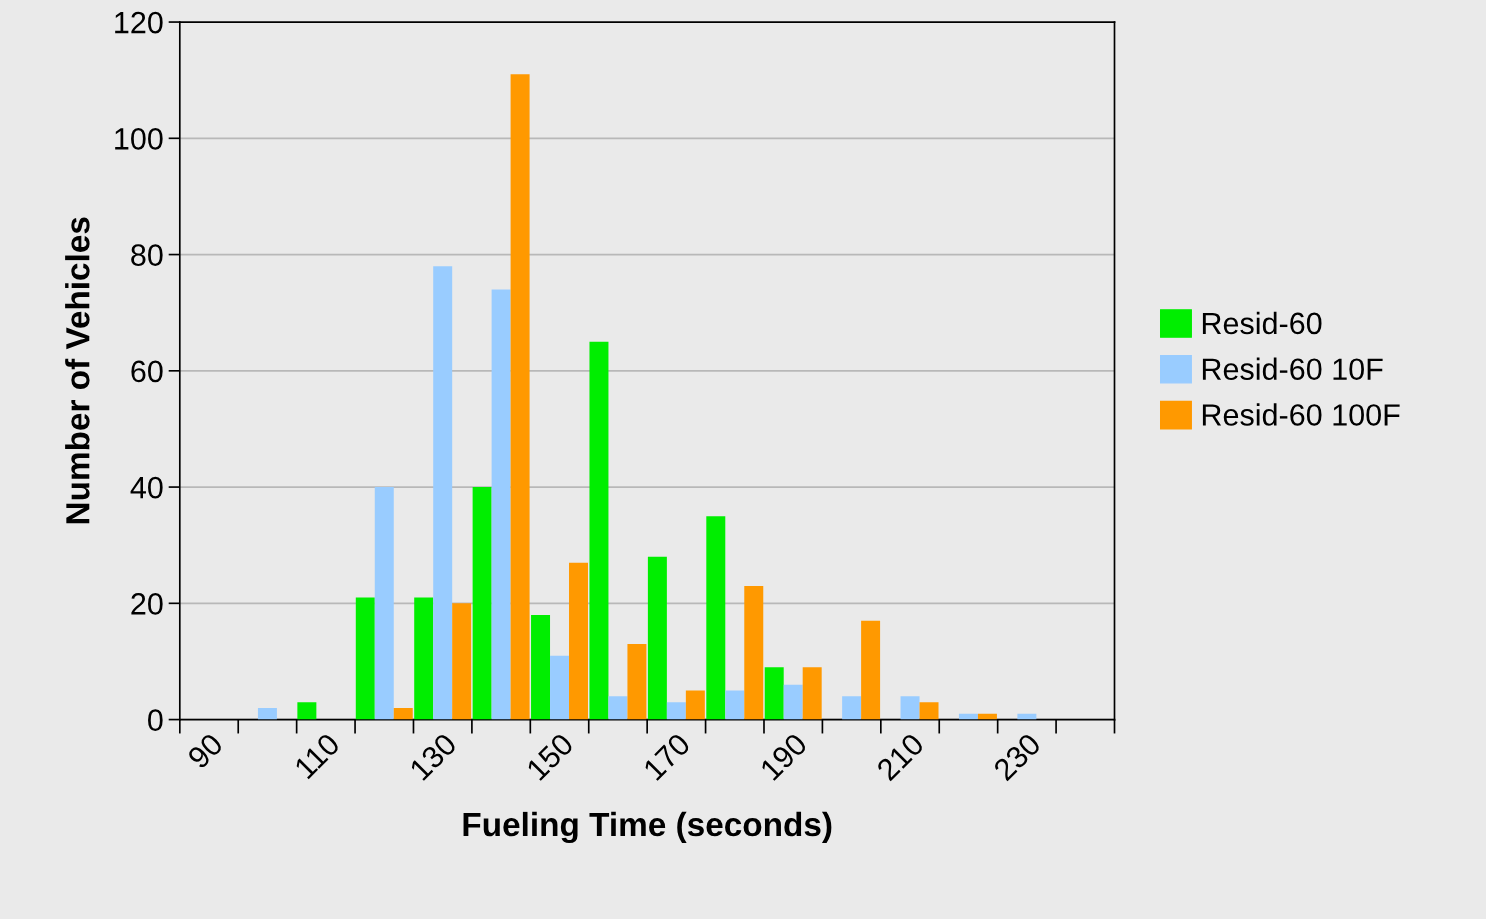  What do you see at coordinates (317, 756) in the screenshot?
I see `x-tick-label: 110` at bounding box center [317, 756].